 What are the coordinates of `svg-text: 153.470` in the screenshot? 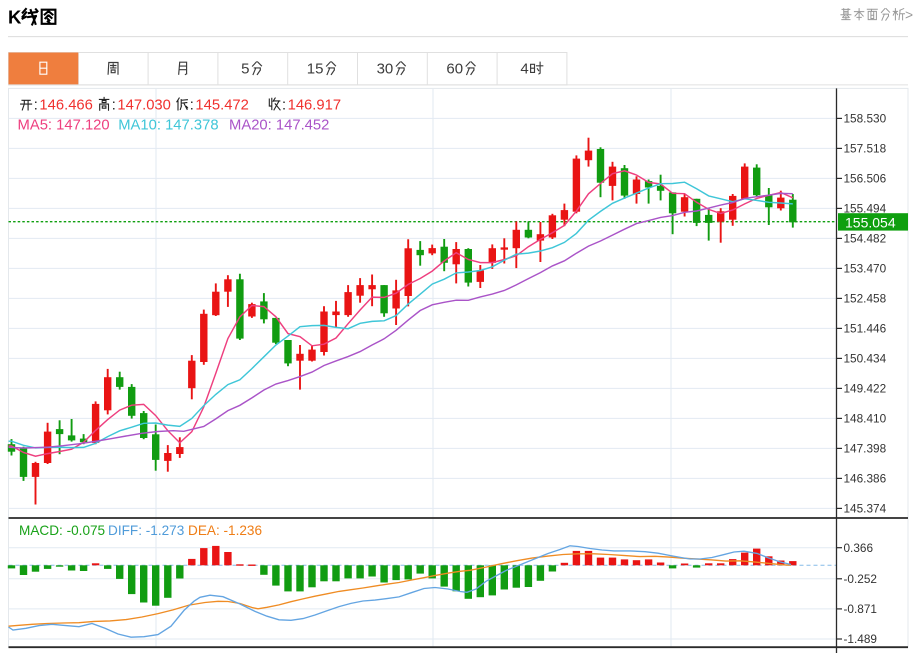 It's located at (865, 269).